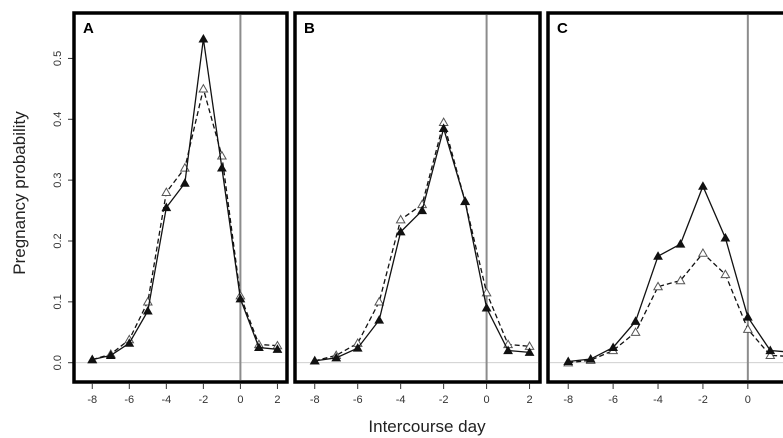 Image resolution: width=783 pixels, height=438 pixels. What do you see at coordinates (427, 426) in the screenshot?
I see `x-axis-title: Intercourse day` at bounding box center [427, 426].